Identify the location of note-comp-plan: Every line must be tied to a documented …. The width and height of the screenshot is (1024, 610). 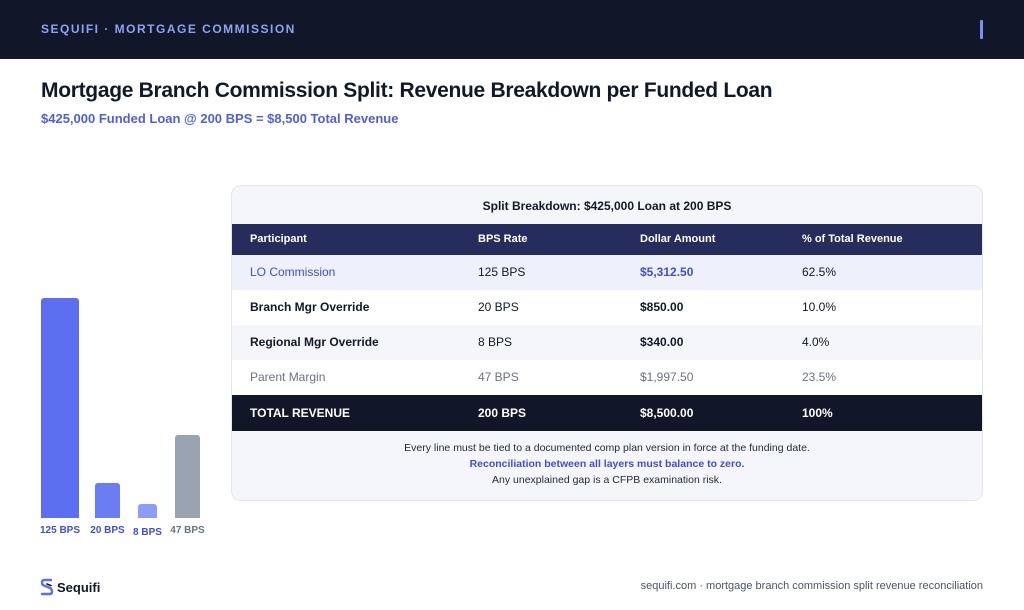
(607, 448).